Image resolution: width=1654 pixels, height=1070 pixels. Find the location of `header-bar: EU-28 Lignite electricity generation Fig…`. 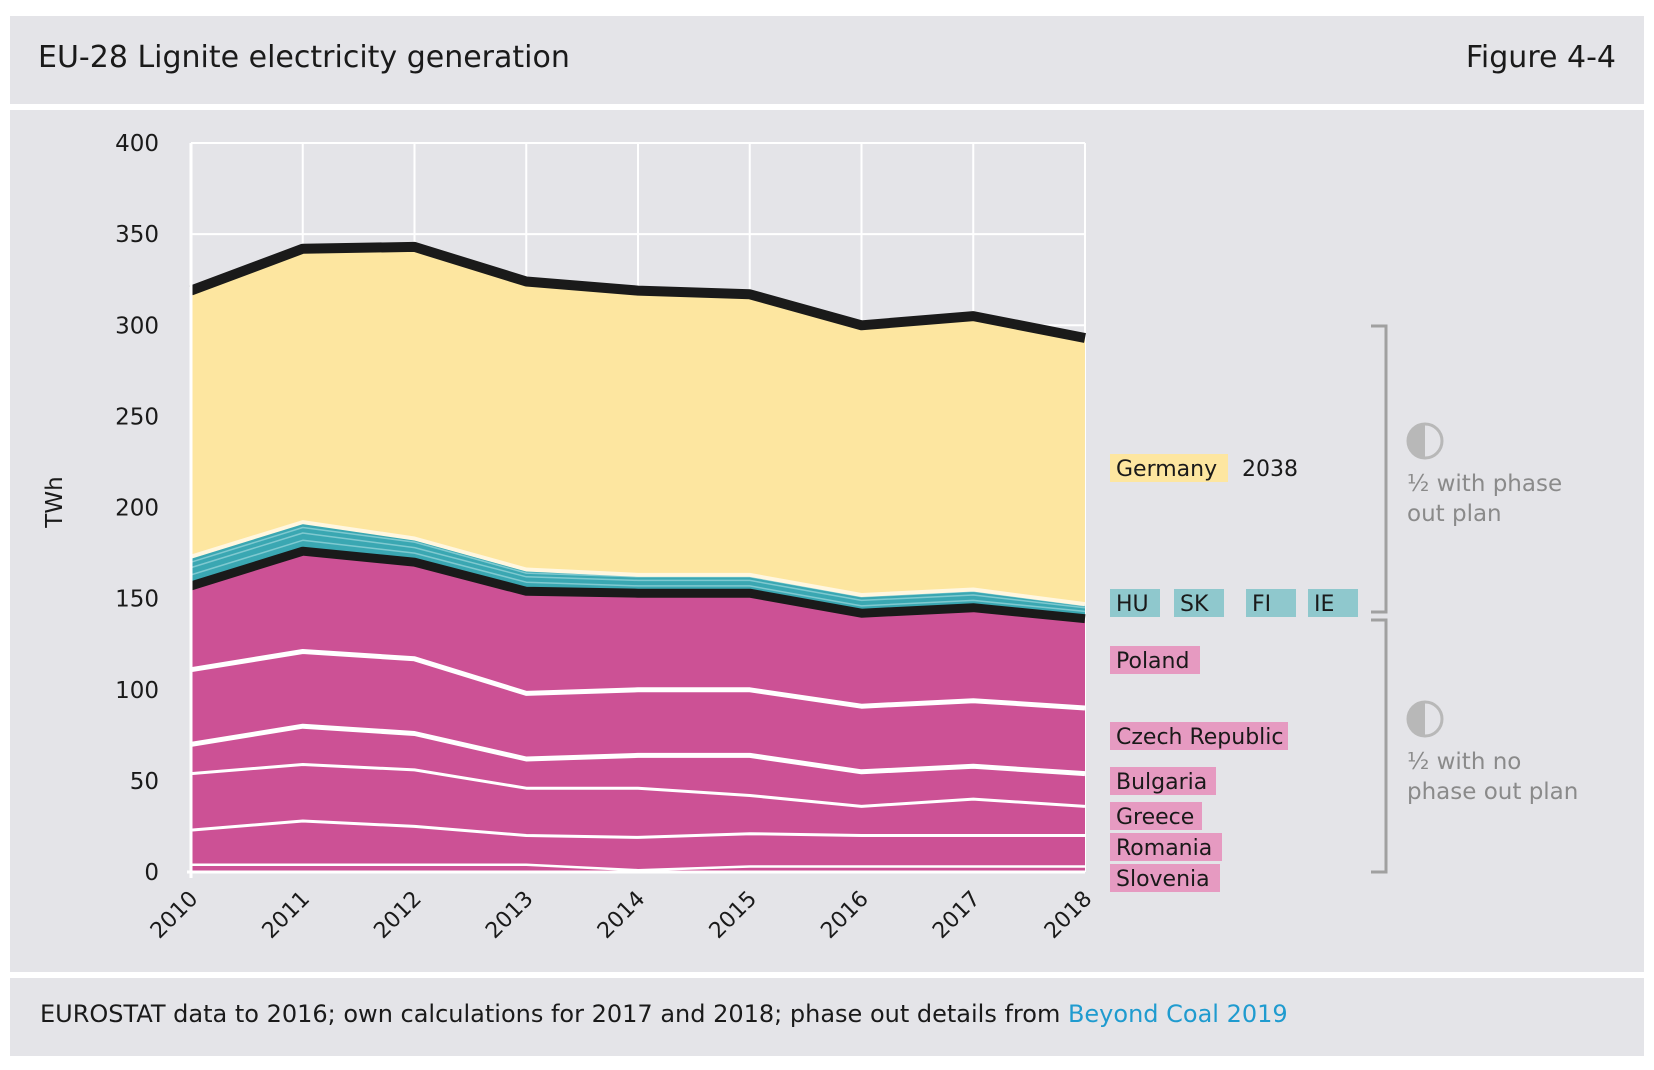

header-bar: EU-28 Lignite electricity generation Fig… is located at coordinates (827, 60).